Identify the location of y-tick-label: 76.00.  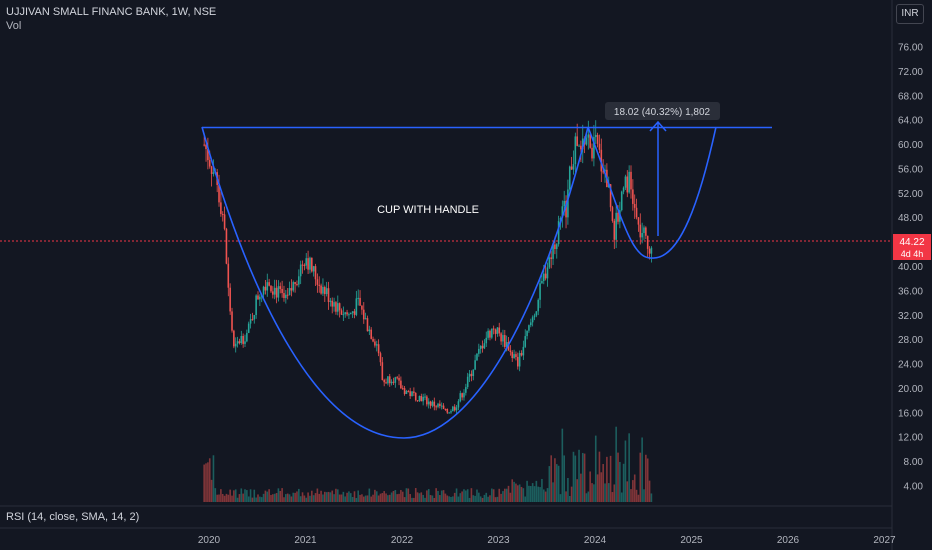
(910, 48).